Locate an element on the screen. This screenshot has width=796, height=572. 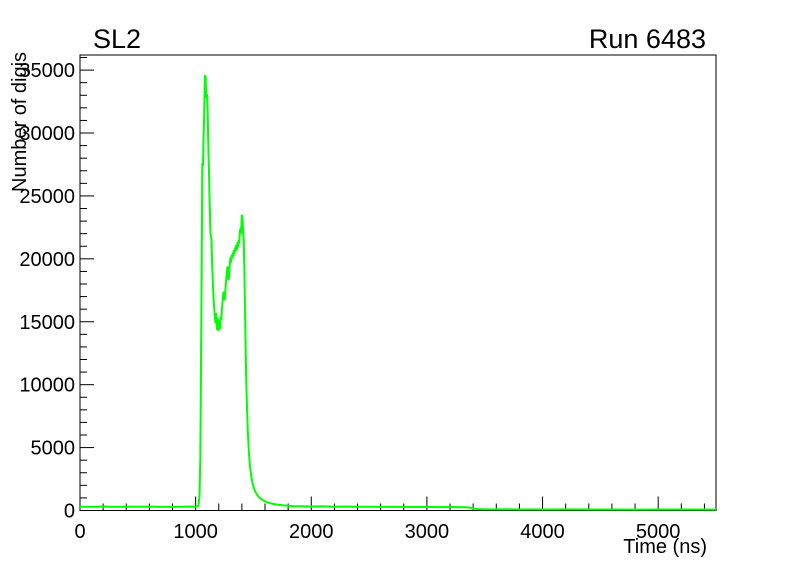
x-tick-label: 3000 is located at coordinates (427, 532).